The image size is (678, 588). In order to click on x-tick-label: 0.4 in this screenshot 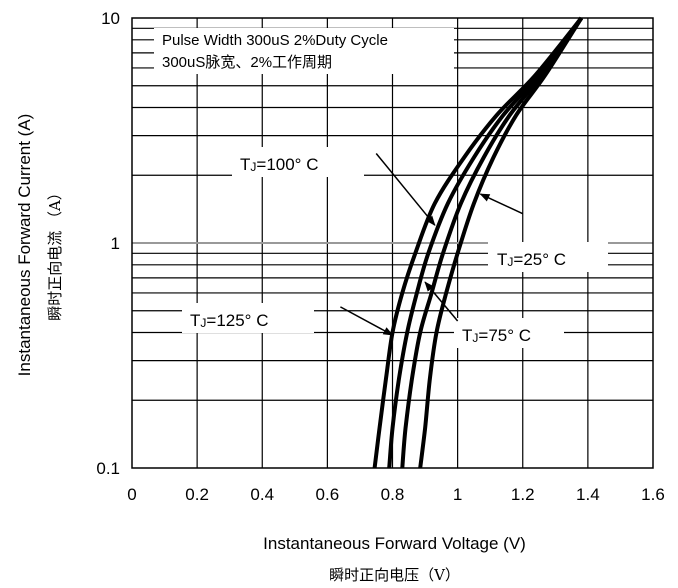, I will do `click(262, 494)`.